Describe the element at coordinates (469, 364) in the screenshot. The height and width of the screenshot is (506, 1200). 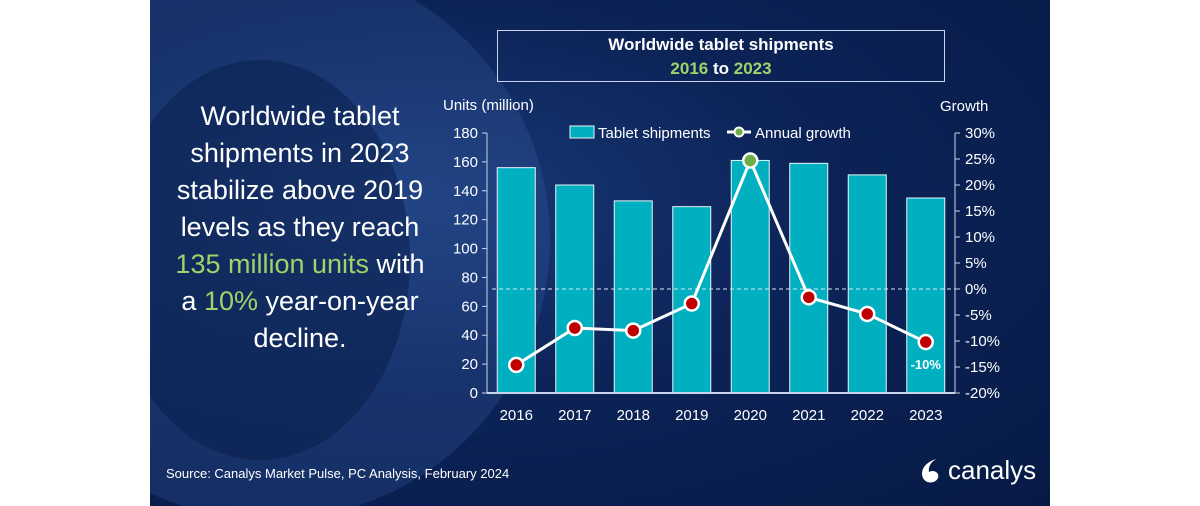
I see `left-tick-label: 20` at that location.